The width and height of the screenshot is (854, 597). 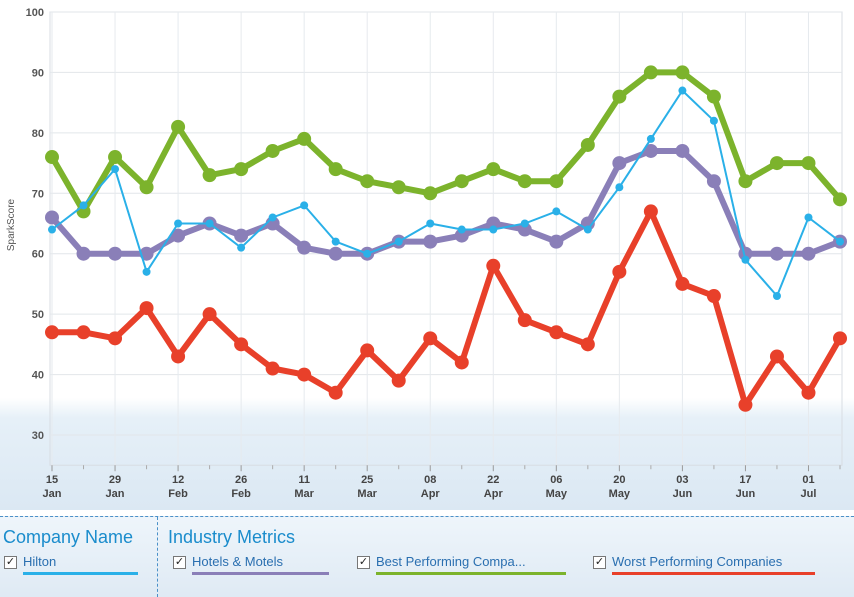 What do you see at coordinates (179, 562) in the screenshot?
I see `hotels-motels-checkbox: ✓` at bounding box center [179, 562].